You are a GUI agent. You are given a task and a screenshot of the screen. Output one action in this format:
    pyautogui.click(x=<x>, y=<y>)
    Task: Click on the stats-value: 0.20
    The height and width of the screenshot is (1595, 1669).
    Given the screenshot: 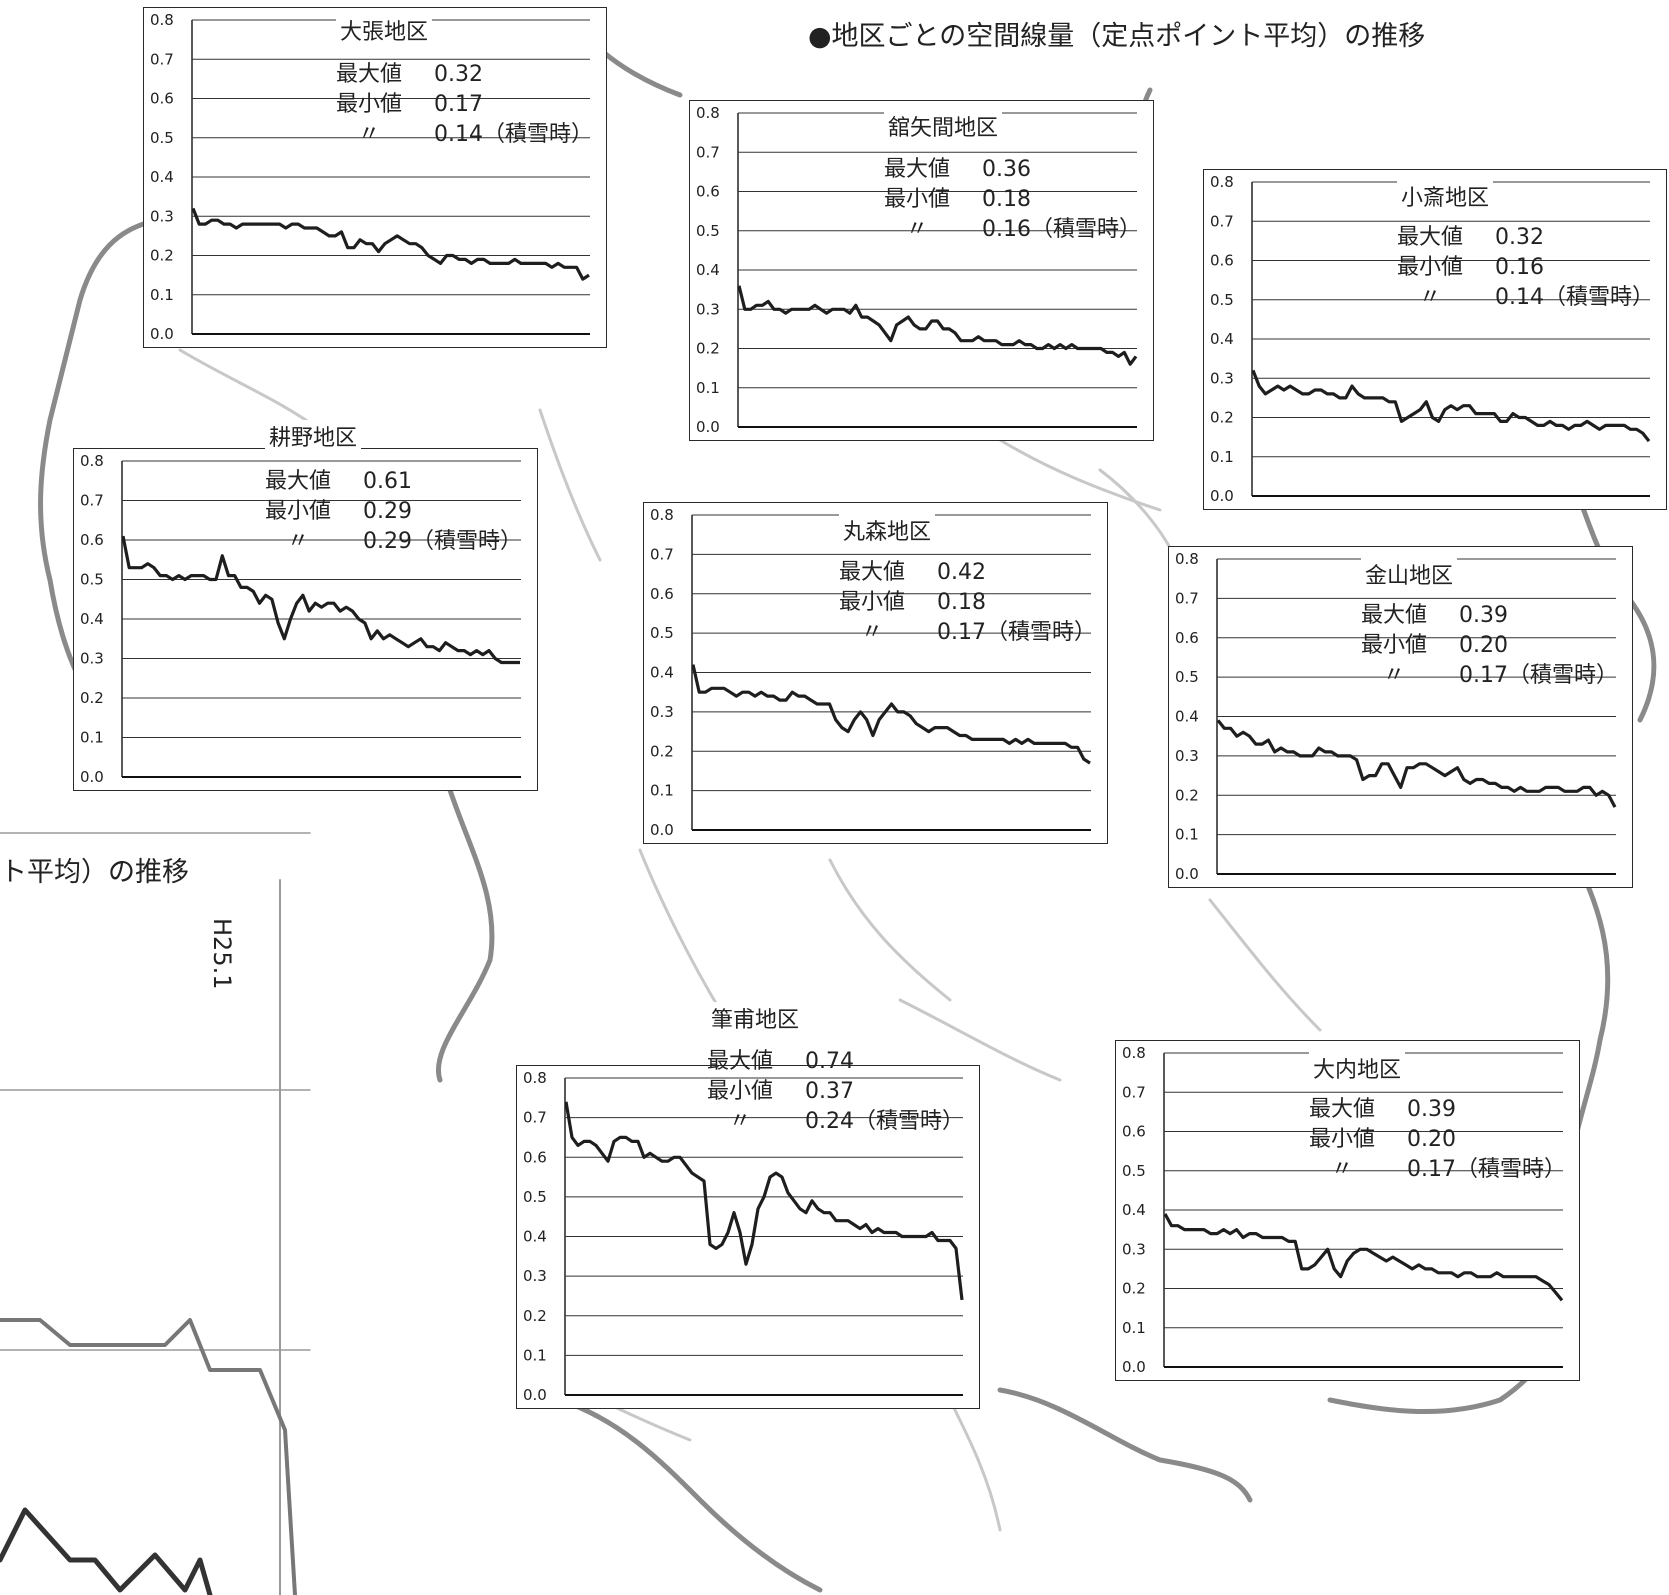 What is the action you would take?
    pyautogui.click(x=1483, y=645)
    